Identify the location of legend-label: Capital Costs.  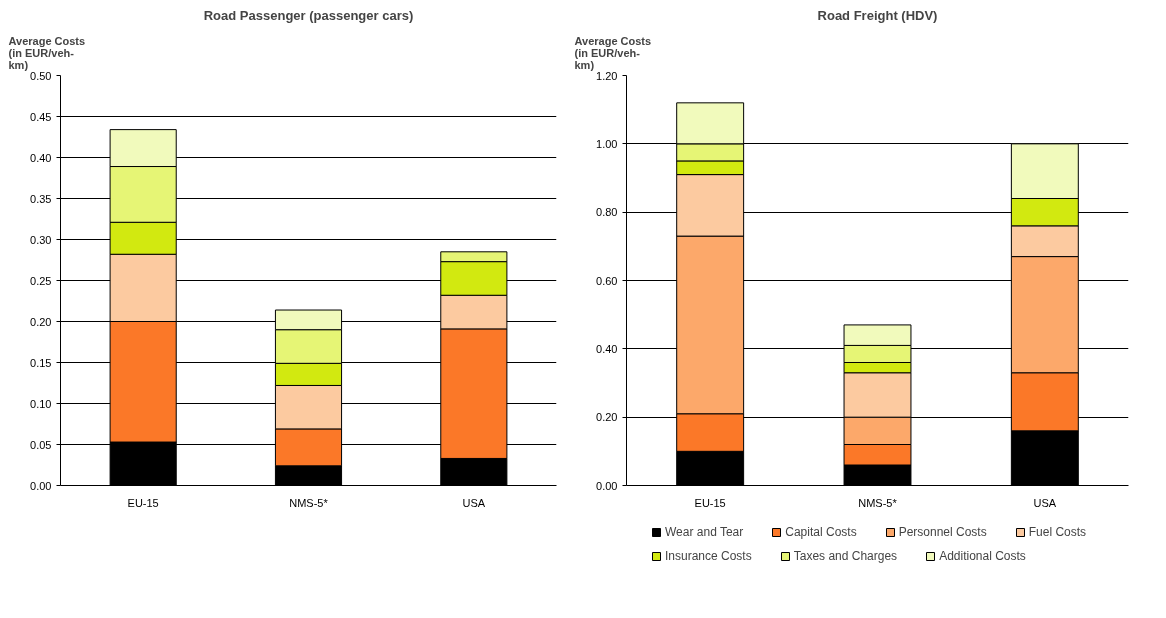
(821, 532).